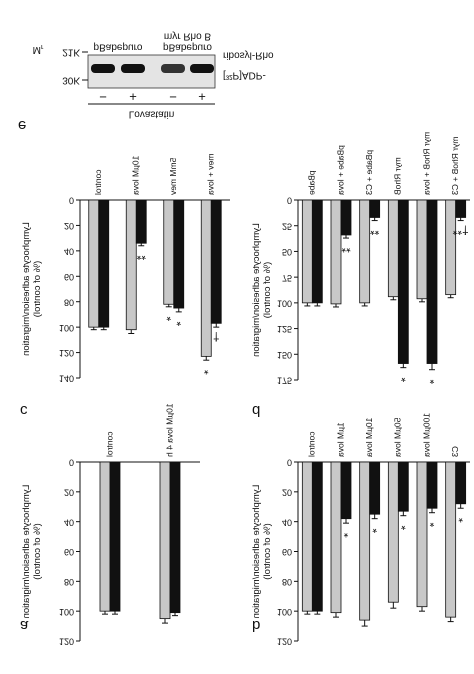 This screenshot has height=674, width=474. What do you see at coordinates (173, 177) in the screenshot?
I see `x-tick-label: 5mM mev` at bounding box center [173, 177].